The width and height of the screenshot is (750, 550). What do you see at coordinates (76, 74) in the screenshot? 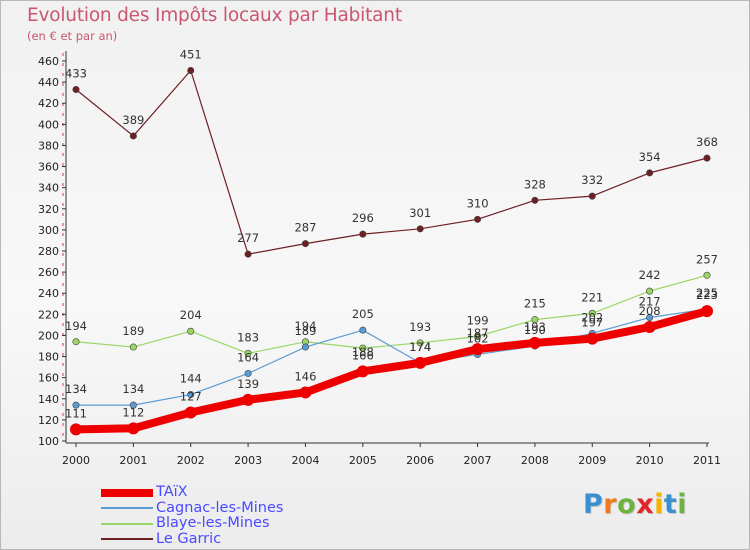
I see `data-label: 433` at bounding box center [76, 74].